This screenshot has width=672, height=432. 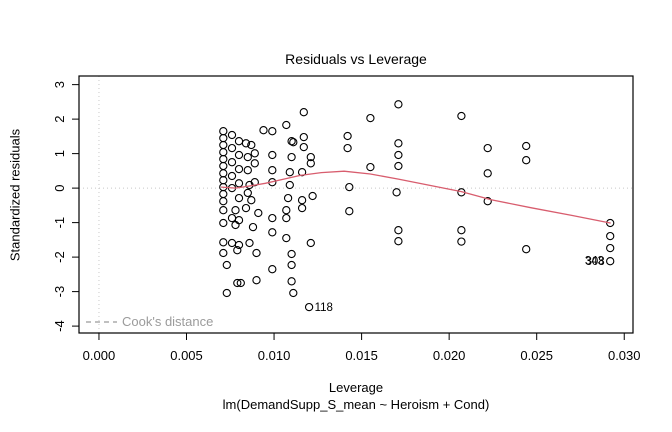 I want to click on x-tick-label: 0.020, so click(x=449, y=355).